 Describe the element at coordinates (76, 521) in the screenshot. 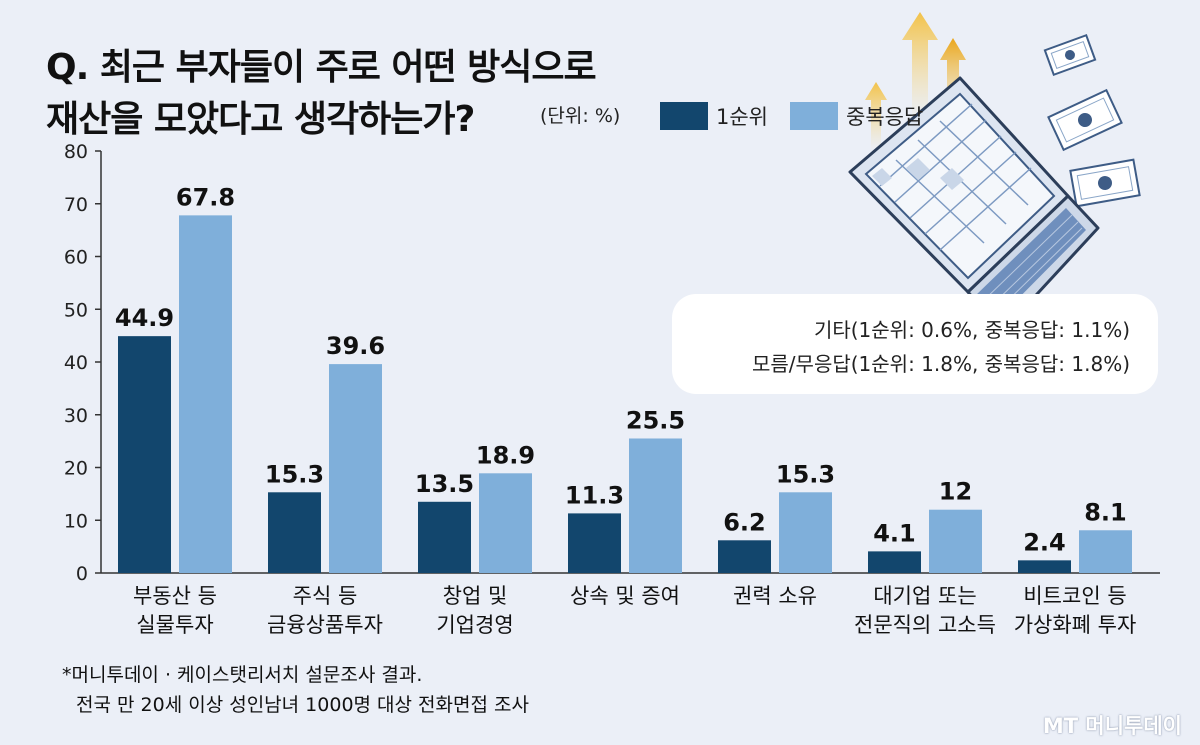

I see `y-tick-label: 10` at that location.